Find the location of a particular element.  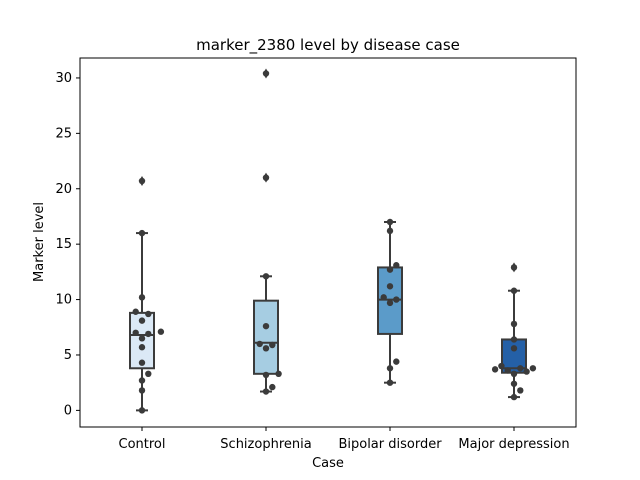

y-axis: 0 5 10 15 20 25 30 is located at coordinates (67, 244).